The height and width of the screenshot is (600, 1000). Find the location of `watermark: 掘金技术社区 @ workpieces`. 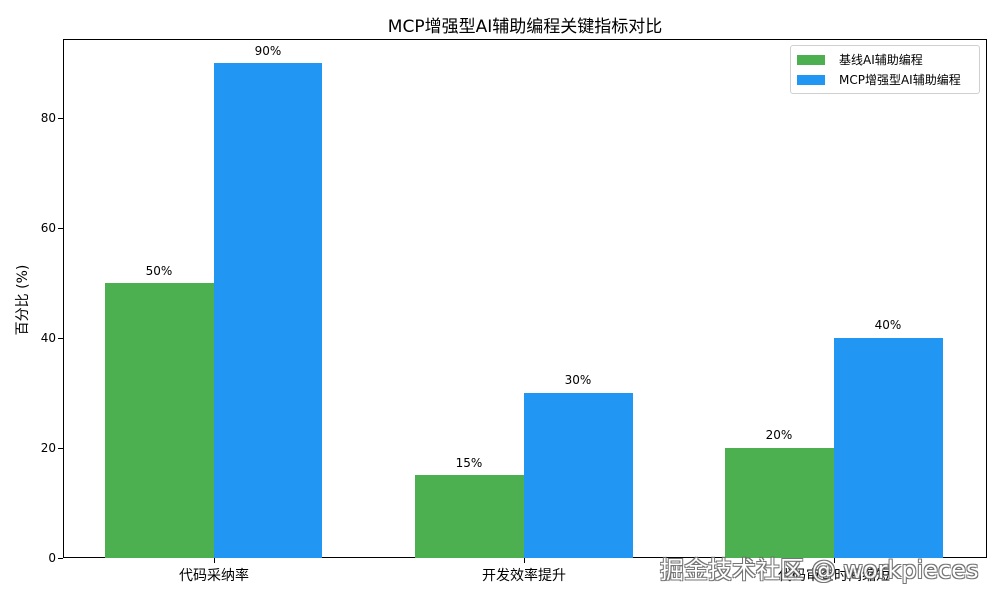

watermark: 掘金技术社区 @ workpieces is located at coordinates (819, 570).